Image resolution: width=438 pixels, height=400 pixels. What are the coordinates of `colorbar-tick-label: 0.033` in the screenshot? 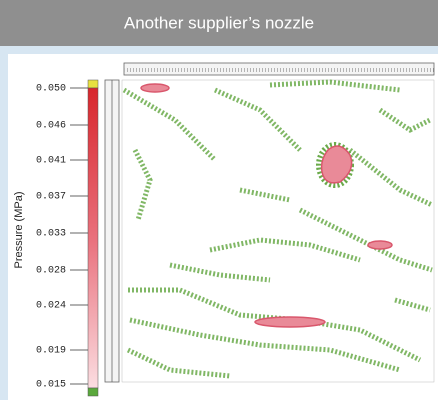 It's located at (51, 234).